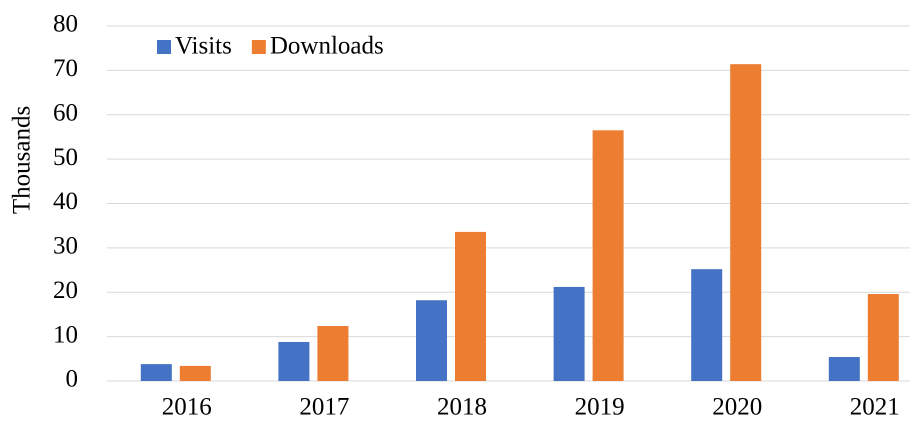 This screenshot has width=922, height=431. I want to click on y-tick-label: 60, so click(65, 112).